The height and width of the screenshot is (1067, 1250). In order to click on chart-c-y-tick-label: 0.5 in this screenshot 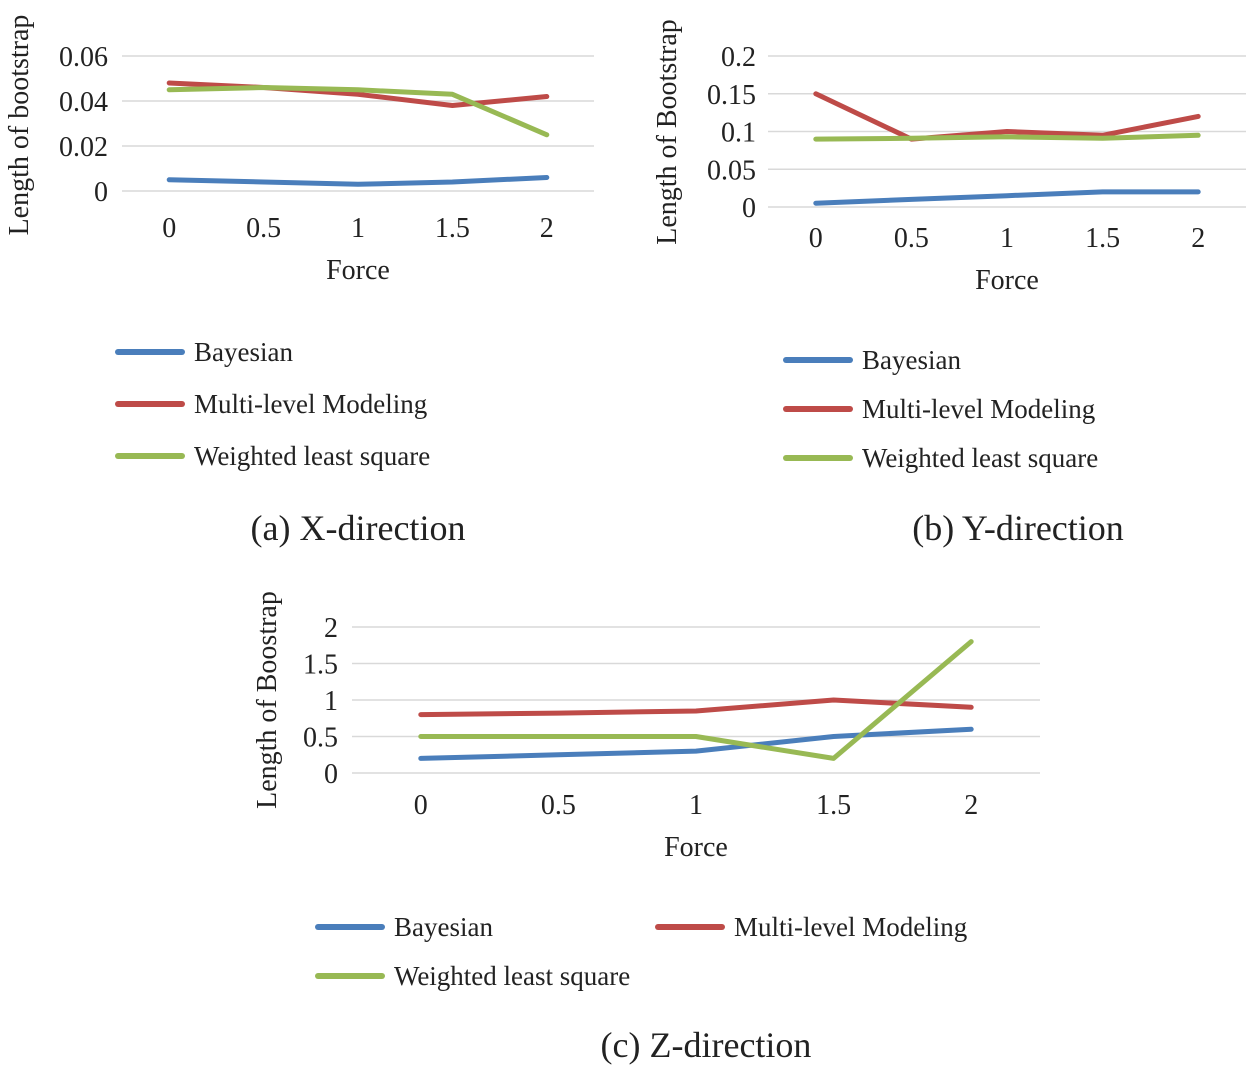, I will do `click(320, 738)`.